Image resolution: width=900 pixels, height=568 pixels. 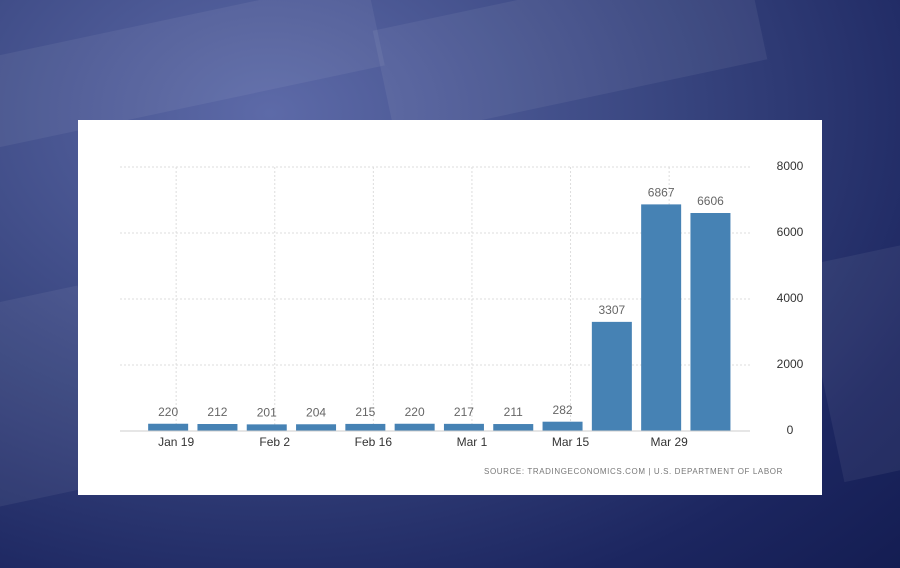 What do you see at coordinates (374, 442) in the screenshot?
I see `x-tick-label: Feb 16` at bounding box center [374, 442].